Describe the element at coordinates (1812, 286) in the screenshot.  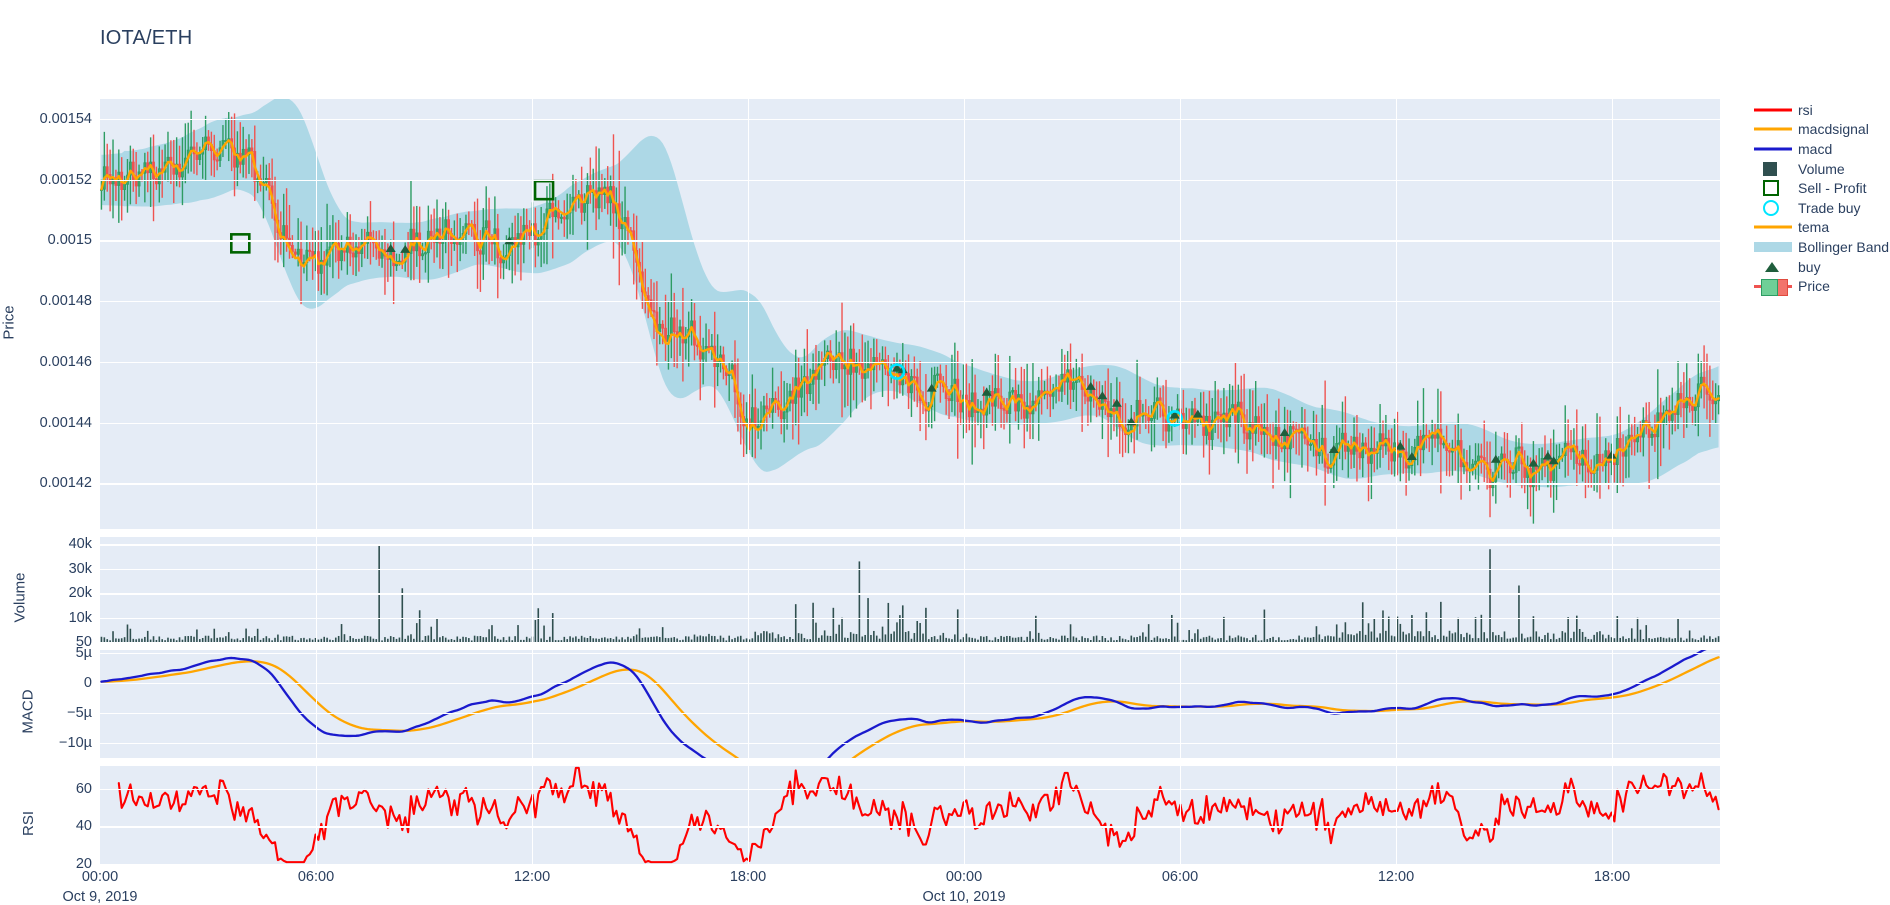
I see `legend-item-label: Price` at that location.